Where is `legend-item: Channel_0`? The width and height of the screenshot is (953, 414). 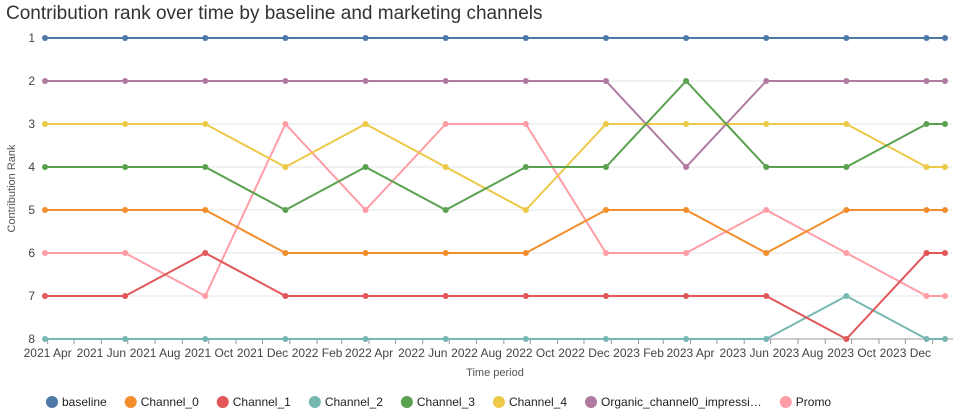 legend-item: Channel_0 is located at coordinates (161, 402).